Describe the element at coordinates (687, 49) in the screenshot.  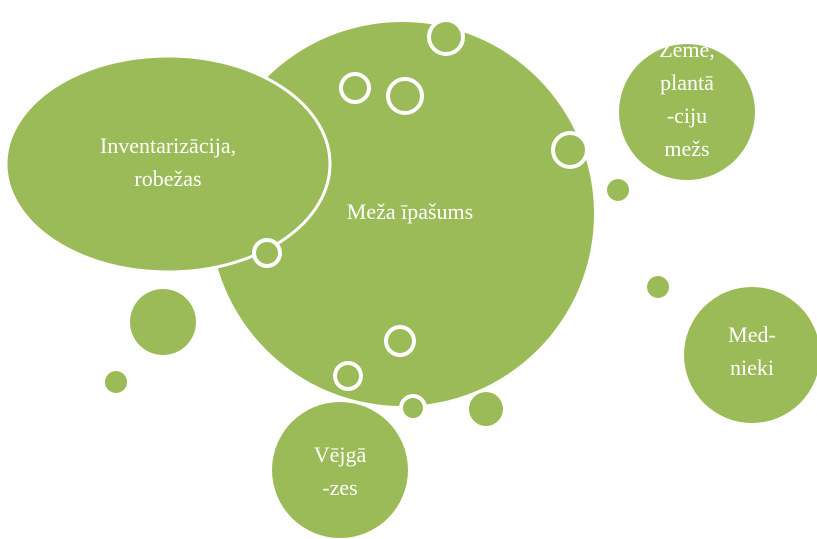
I see `node-label: Zeme,` at that location.